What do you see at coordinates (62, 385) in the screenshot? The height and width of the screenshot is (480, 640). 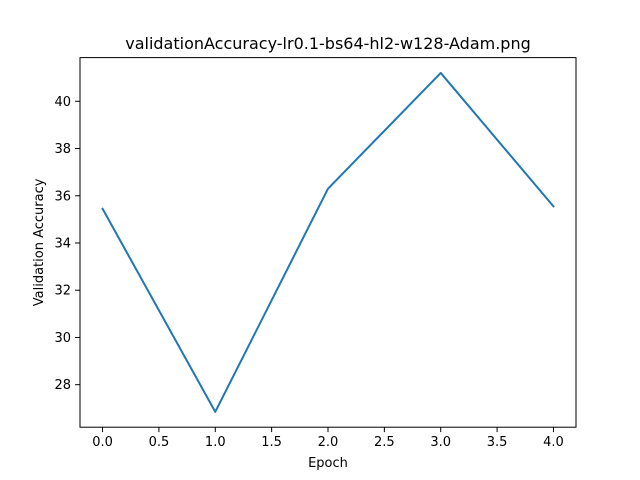 I see `y-tick-label: 28` at bounding box center [62, 385].